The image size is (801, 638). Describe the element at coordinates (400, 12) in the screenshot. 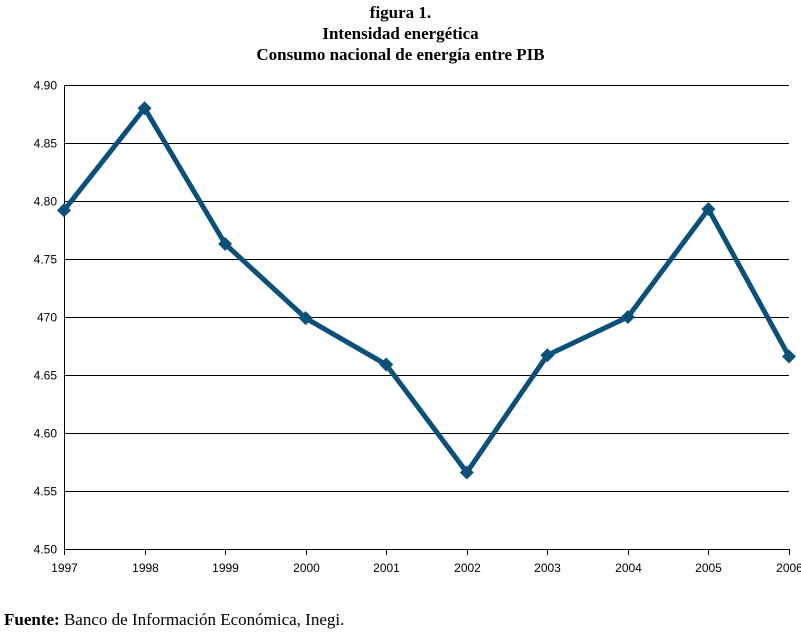

I see `figure-number: figura 1.` at that location.